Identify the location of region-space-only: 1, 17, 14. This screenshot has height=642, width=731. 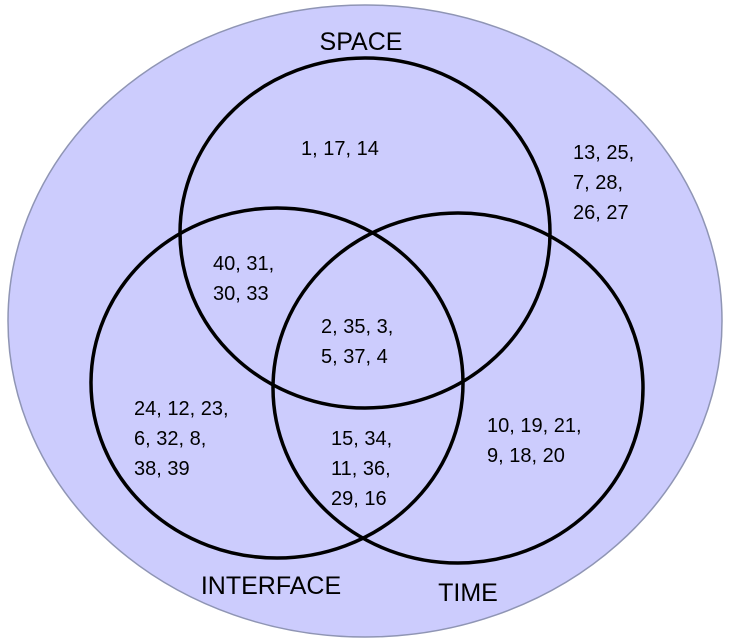
(340, 149).